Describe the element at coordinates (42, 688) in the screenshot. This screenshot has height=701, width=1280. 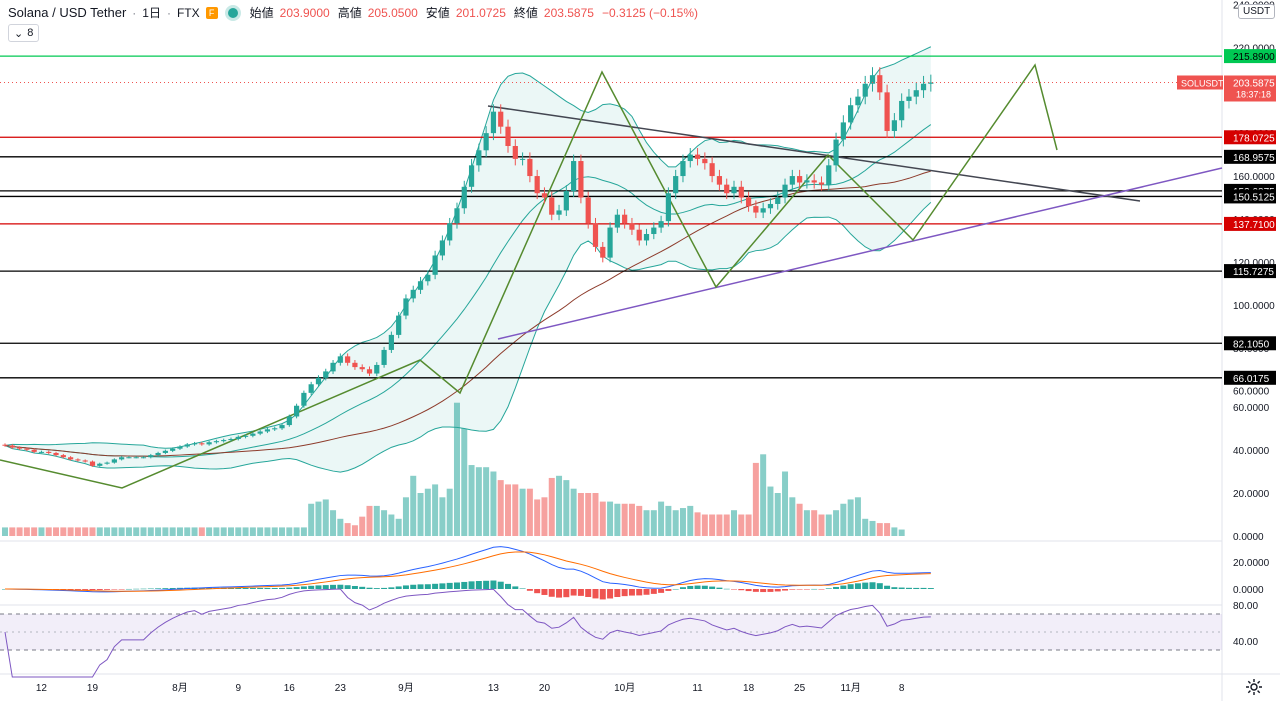
I see `x-tick-label: 12` at that location.